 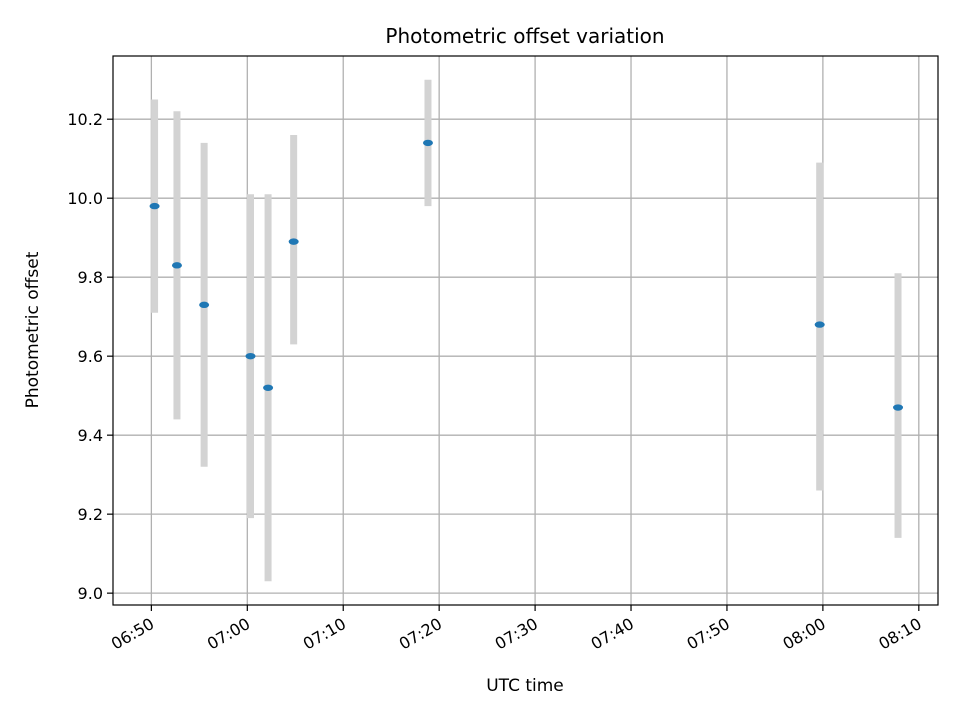 I want to click on y-tick-label: 9.0, so click(x=90, y=593).